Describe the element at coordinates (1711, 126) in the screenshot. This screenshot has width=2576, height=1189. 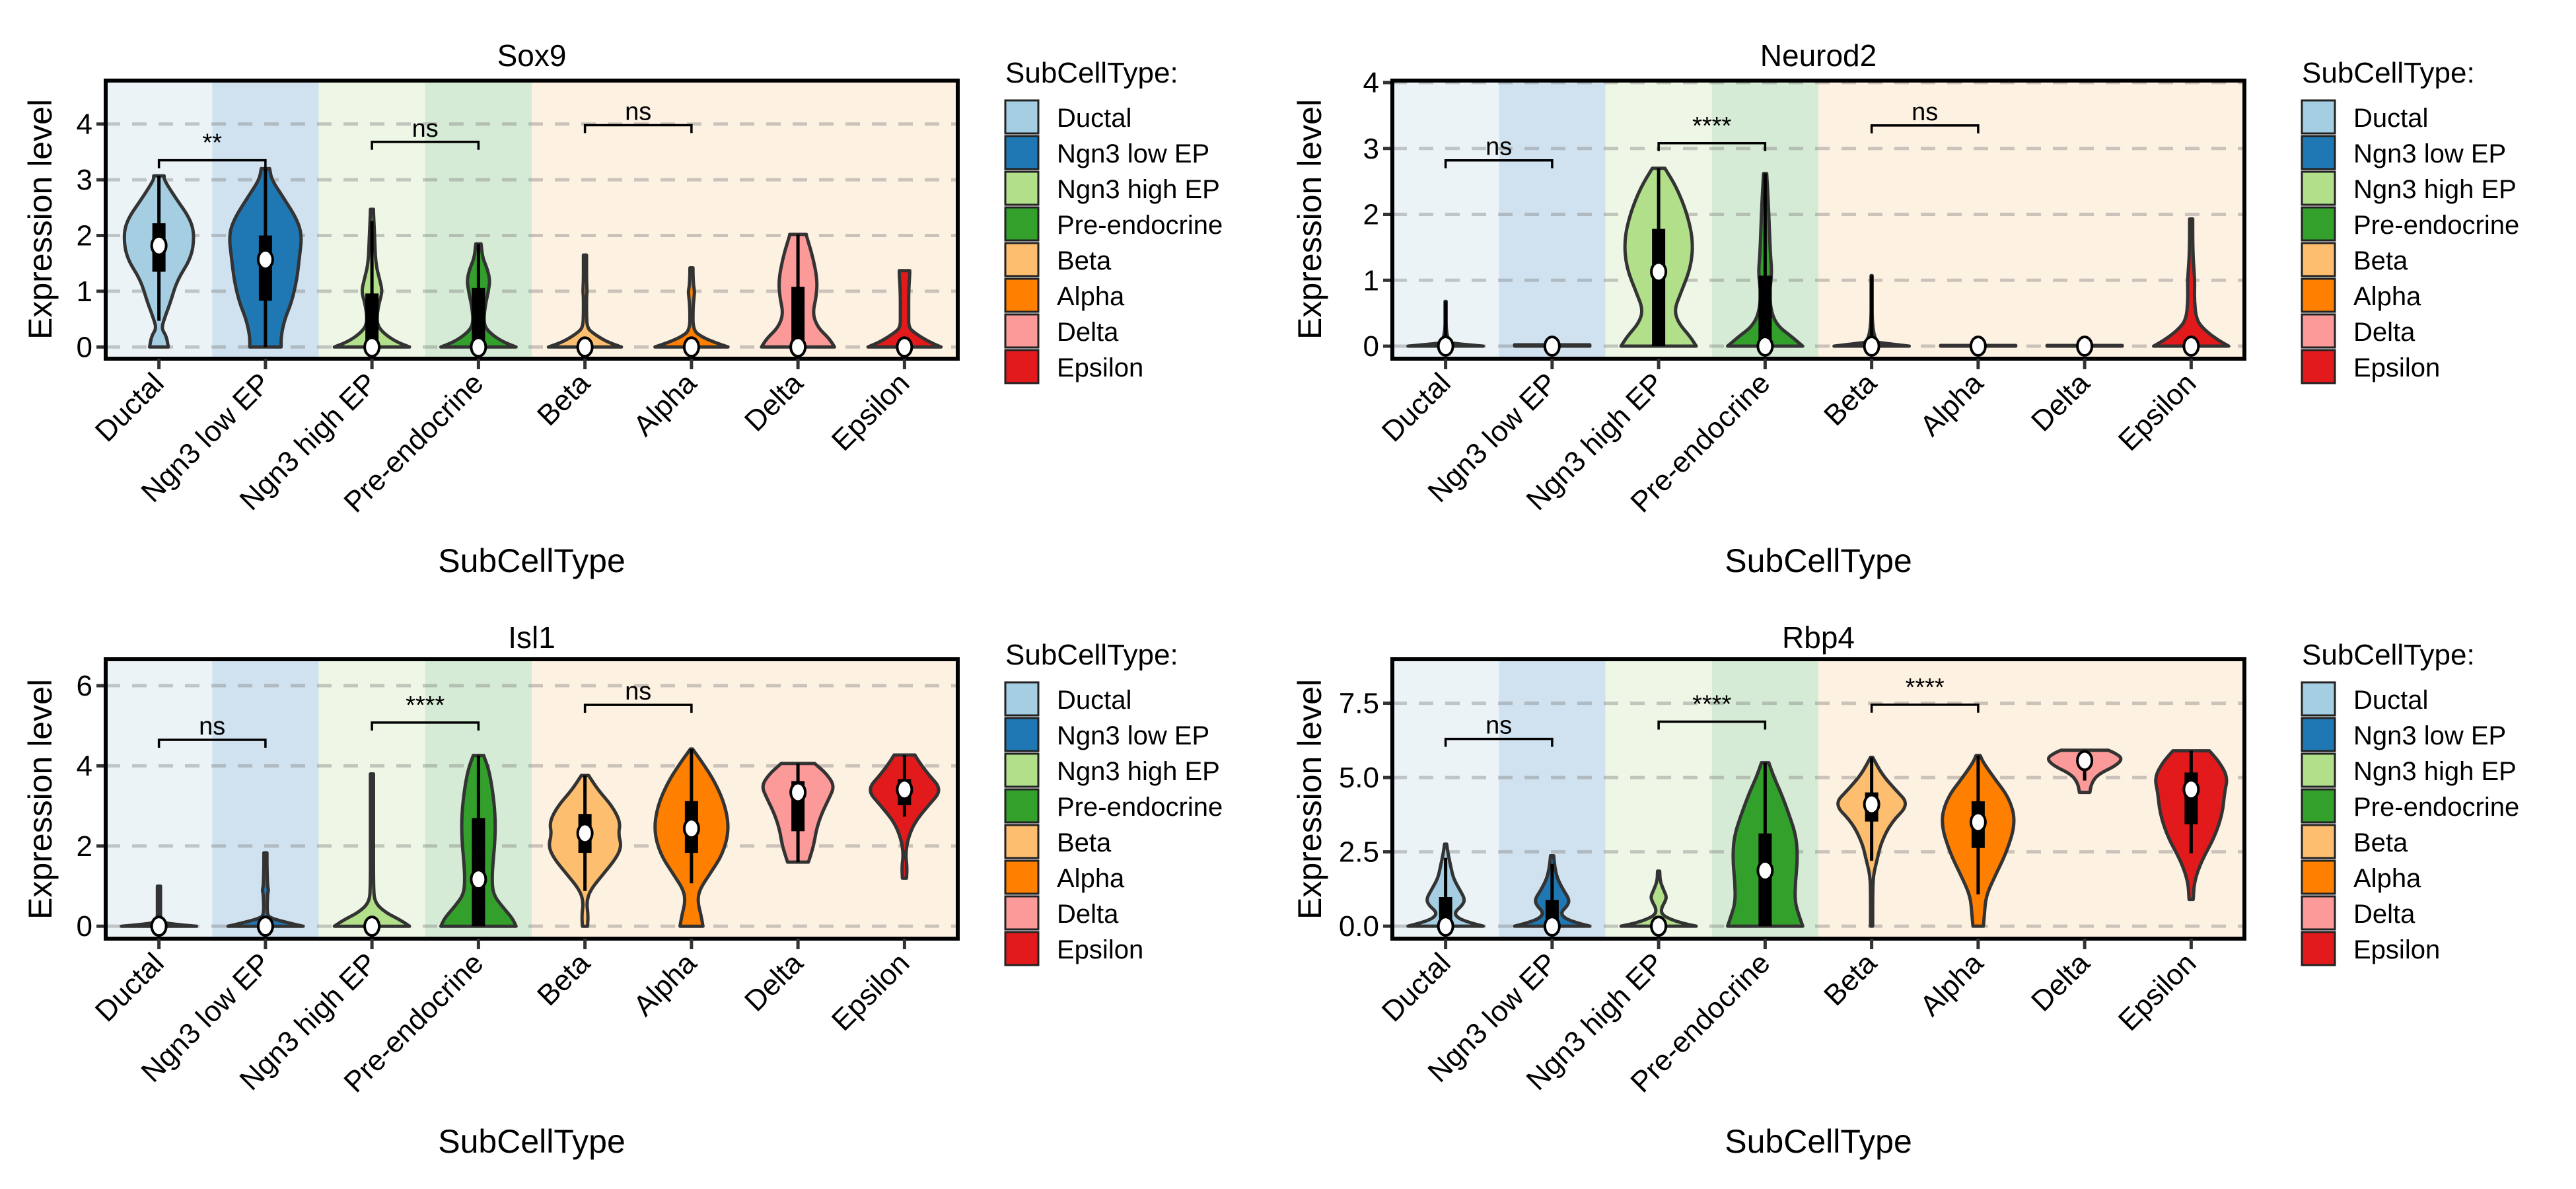
I see `significance-label: ****` at that location.